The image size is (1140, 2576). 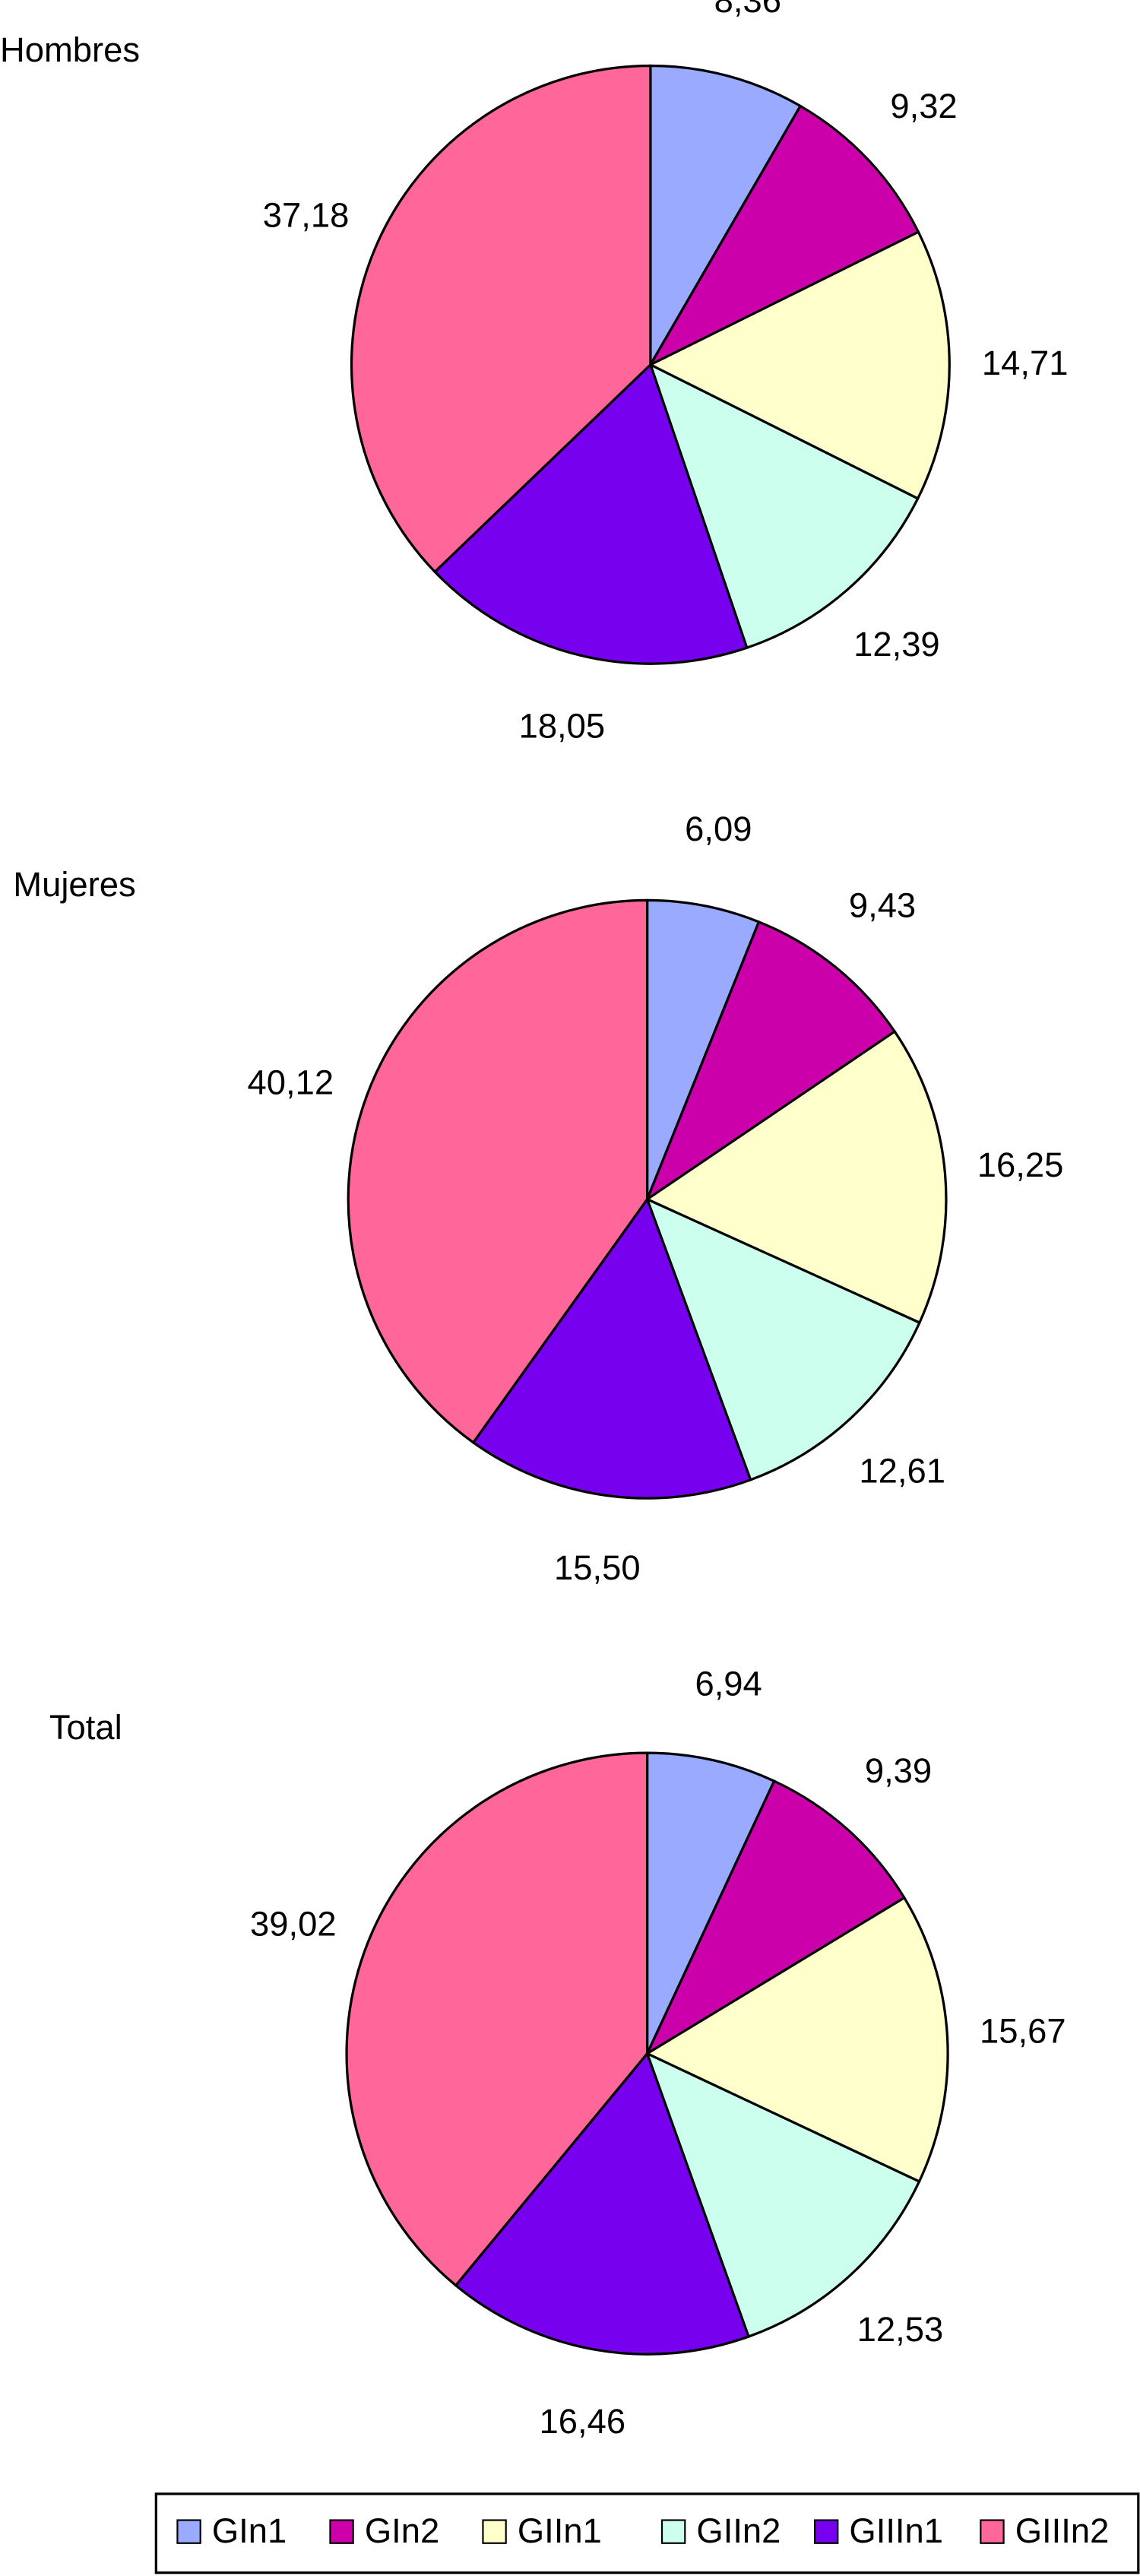 I want to click on data-label: 12,53, so click(x=901, y=2329).